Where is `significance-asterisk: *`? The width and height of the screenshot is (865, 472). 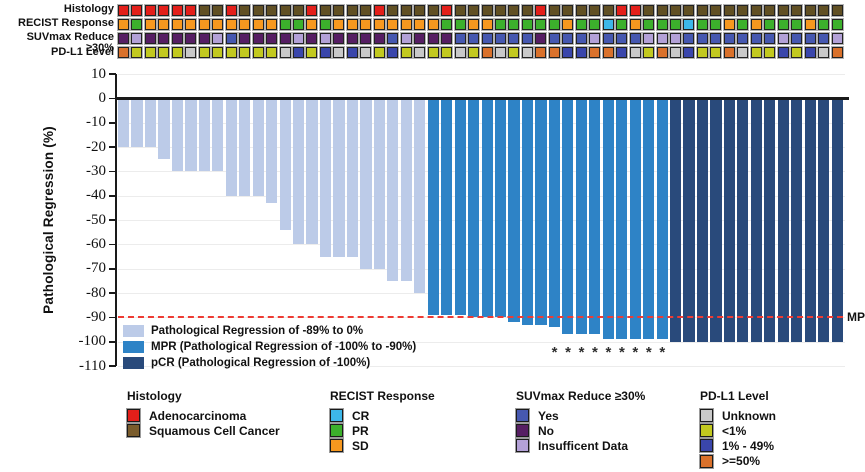
significance-asterisk: * is located at coordinates (595, 352).